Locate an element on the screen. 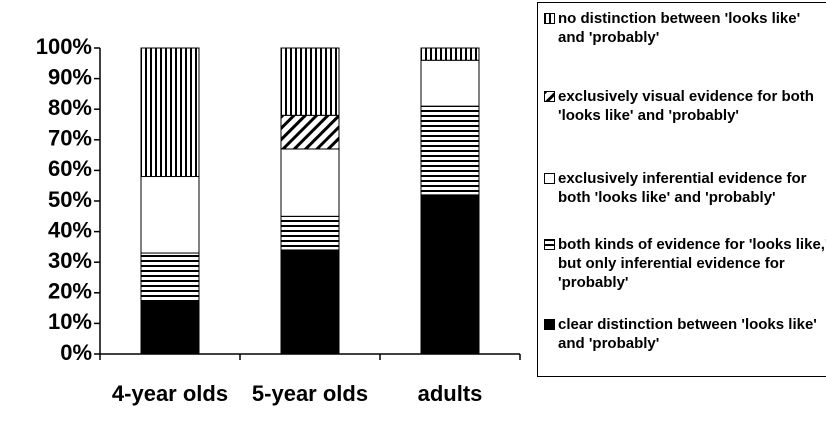 This screenshot has height=442, width=826. y-tick-label: 50% is located at coordinates (70, 199).